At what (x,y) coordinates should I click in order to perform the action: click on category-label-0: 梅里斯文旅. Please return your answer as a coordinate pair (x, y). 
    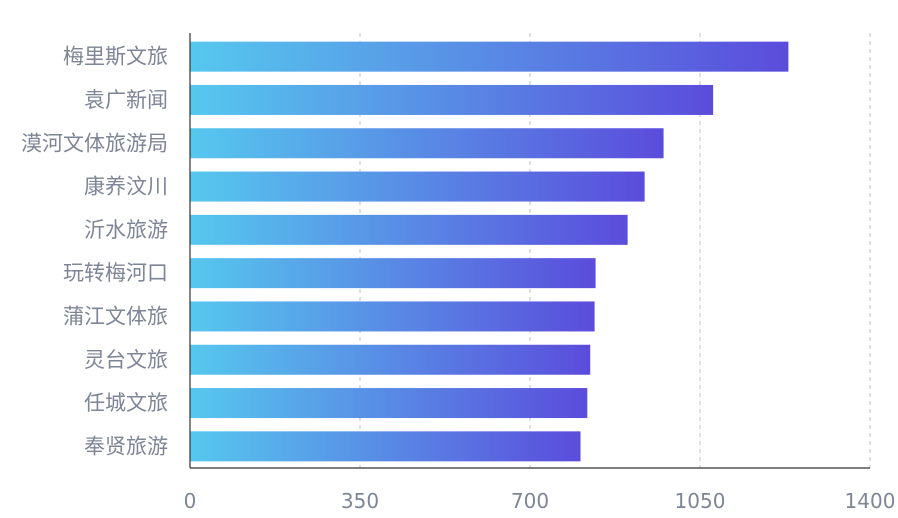
    Looking at the image, I should click on (115, 57).